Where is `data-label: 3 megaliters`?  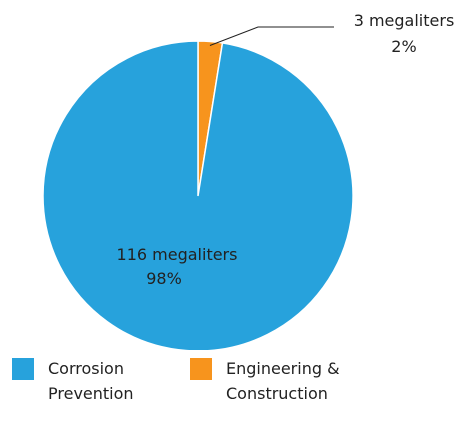 data-label: 3 megaliters is located at coordinates (404, 20).